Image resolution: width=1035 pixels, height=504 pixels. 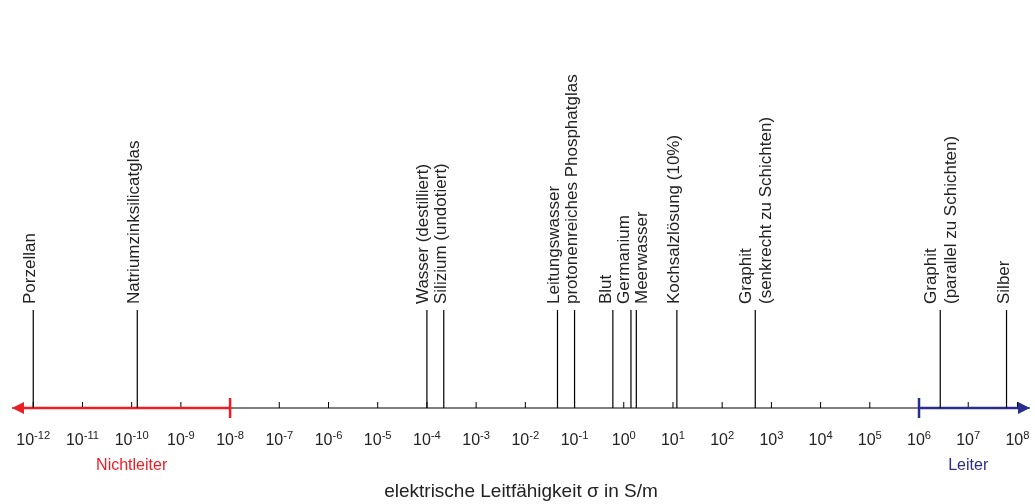 What do you see at coordinates (33, 438) in the screenshot?
I see `x-tick-label: 10$^{-12}$` at bounding box center [33, 438].